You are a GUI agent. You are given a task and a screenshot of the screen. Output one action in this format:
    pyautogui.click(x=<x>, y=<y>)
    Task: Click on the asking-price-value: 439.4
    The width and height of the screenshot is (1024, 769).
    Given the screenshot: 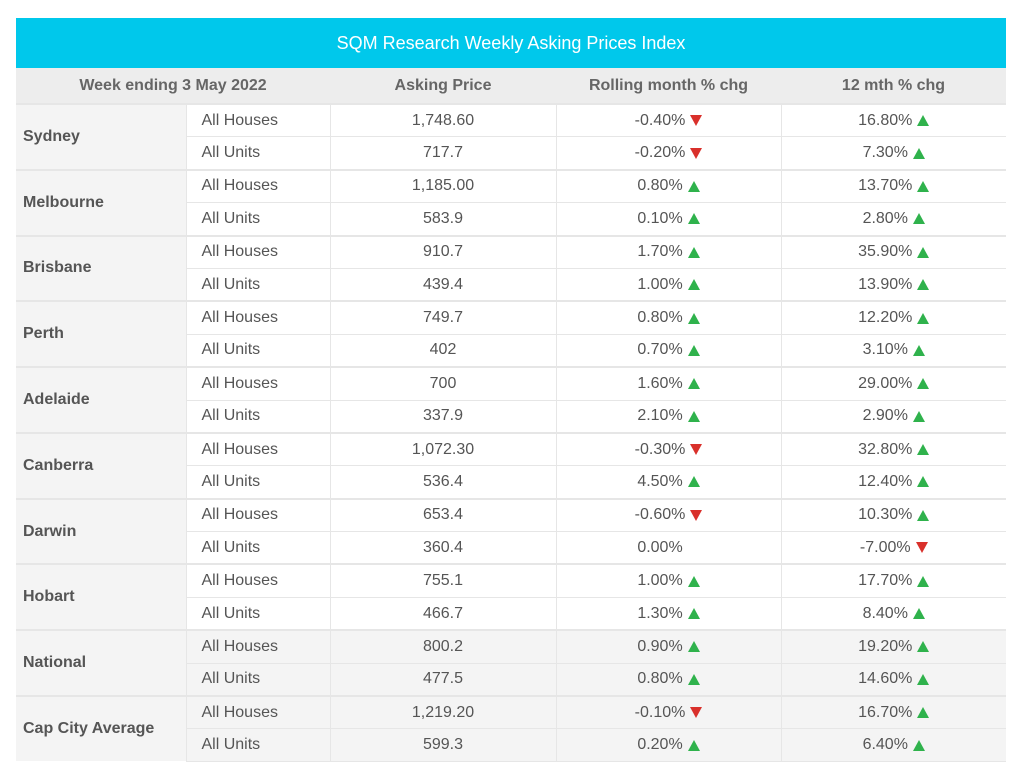 What is the action you would take?
    pyautogui.click(x=442, y=284)
    